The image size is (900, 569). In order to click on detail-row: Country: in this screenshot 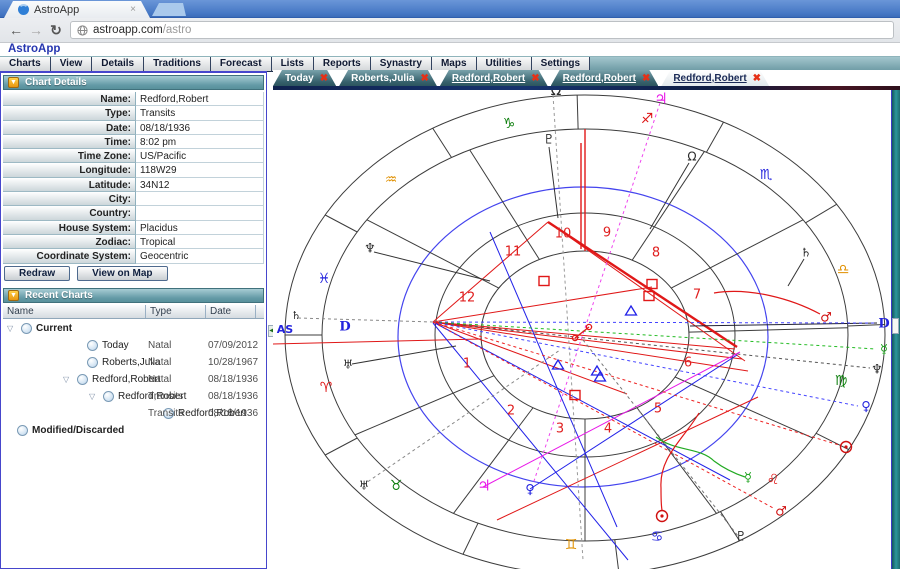, I will do `click(133, 213)`.